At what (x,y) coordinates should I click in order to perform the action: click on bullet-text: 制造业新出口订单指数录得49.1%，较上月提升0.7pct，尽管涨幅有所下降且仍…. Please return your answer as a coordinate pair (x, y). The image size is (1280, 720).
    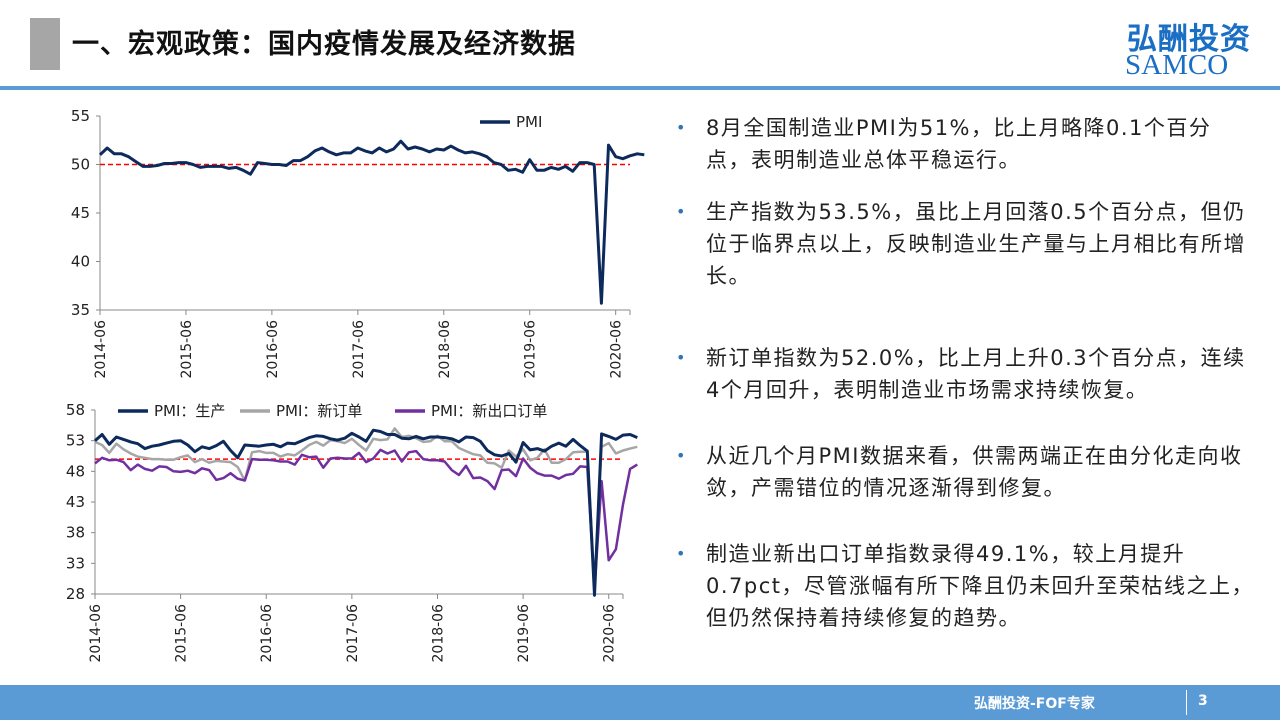
    Looking at the image, I should click on (980, 586).